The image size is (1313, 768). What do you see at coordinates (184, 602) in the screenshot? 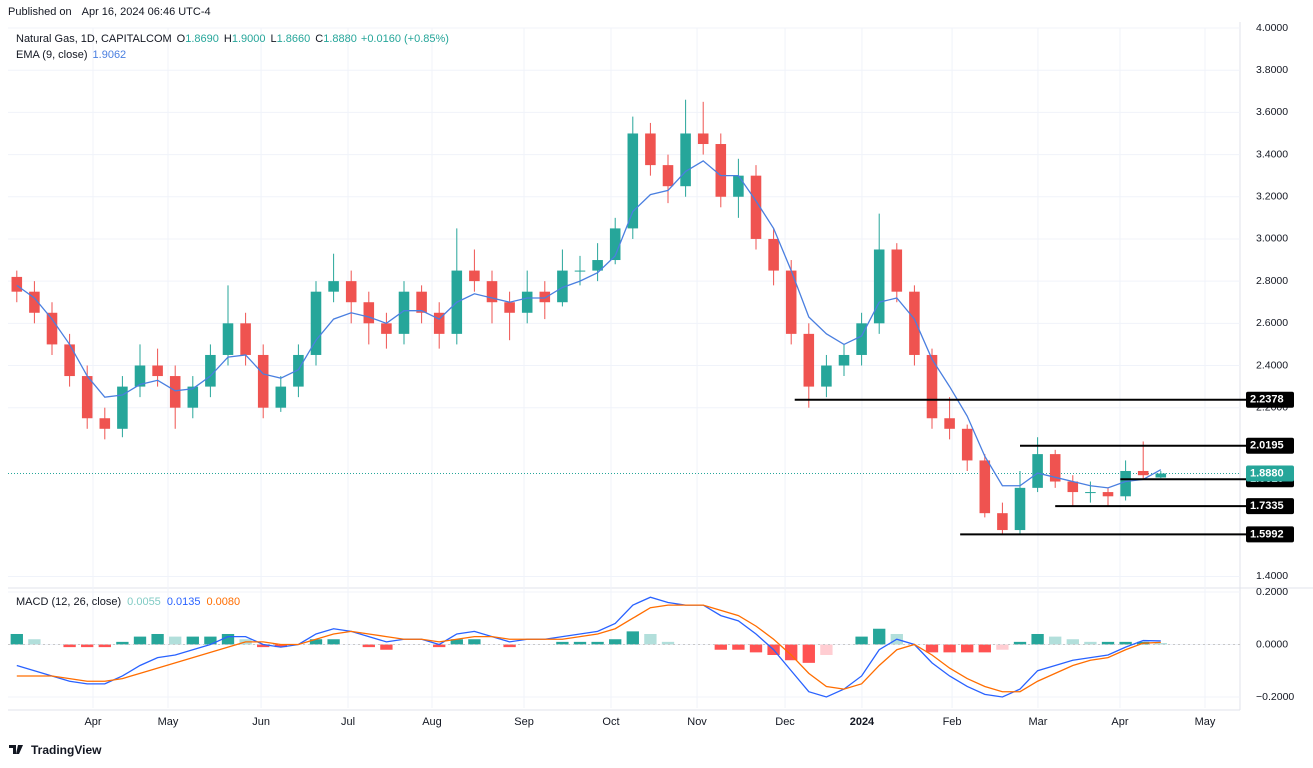
I see `macd-value: 0.0135` at bounding box center [184, 602].